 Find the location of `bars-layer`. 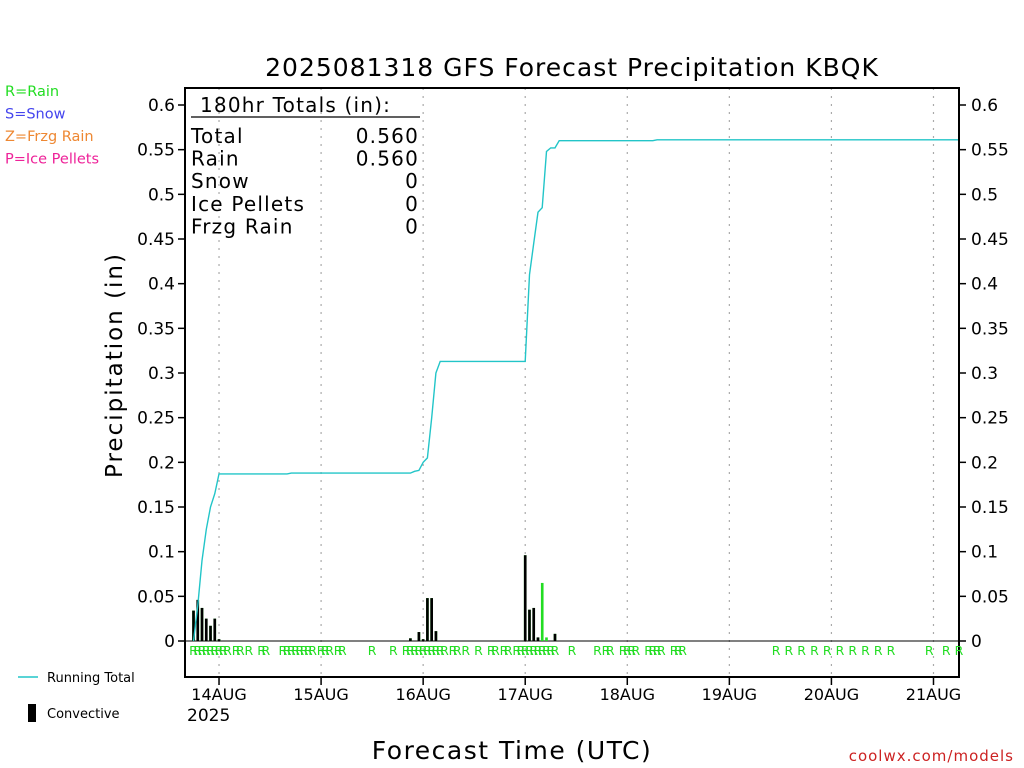

bars-layer is located at coordinates (374, 598).